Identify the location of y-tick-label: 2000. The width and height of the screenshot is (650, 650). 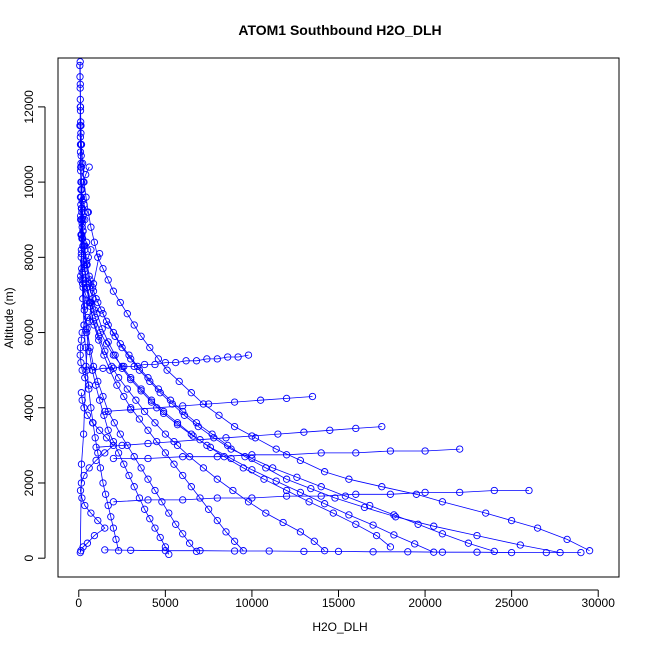
(29, 482).